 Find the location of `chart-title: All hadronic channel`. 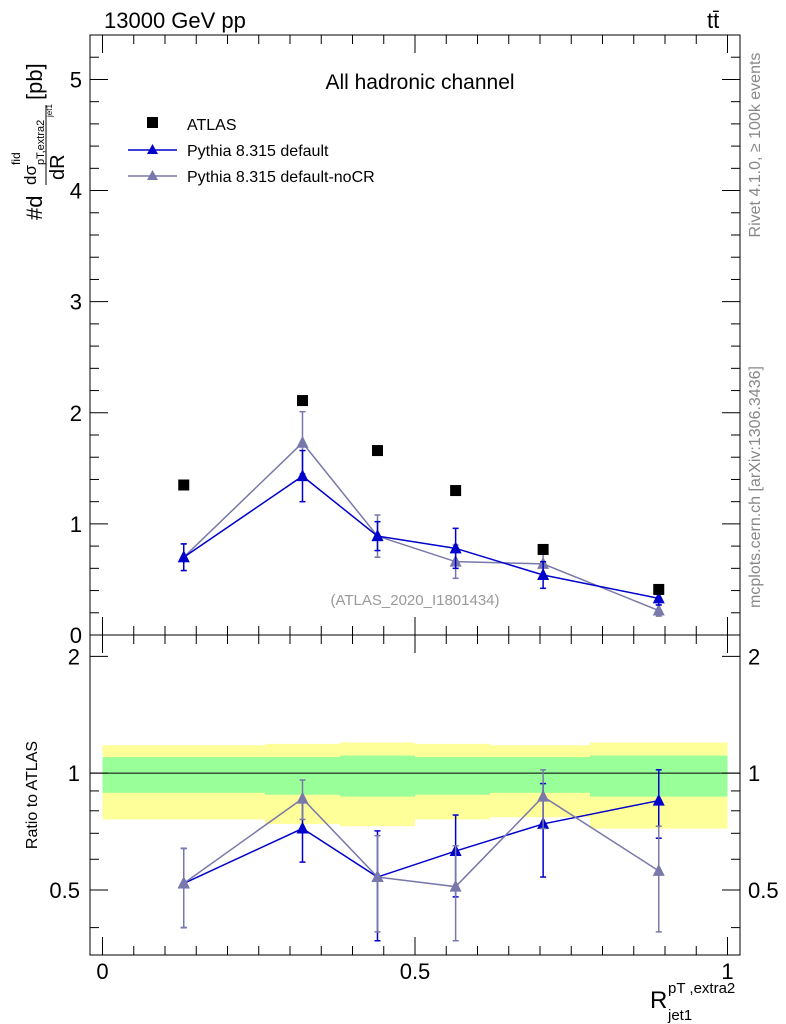

chart-title: All hadronic channel is located at coordinates (419, 82).